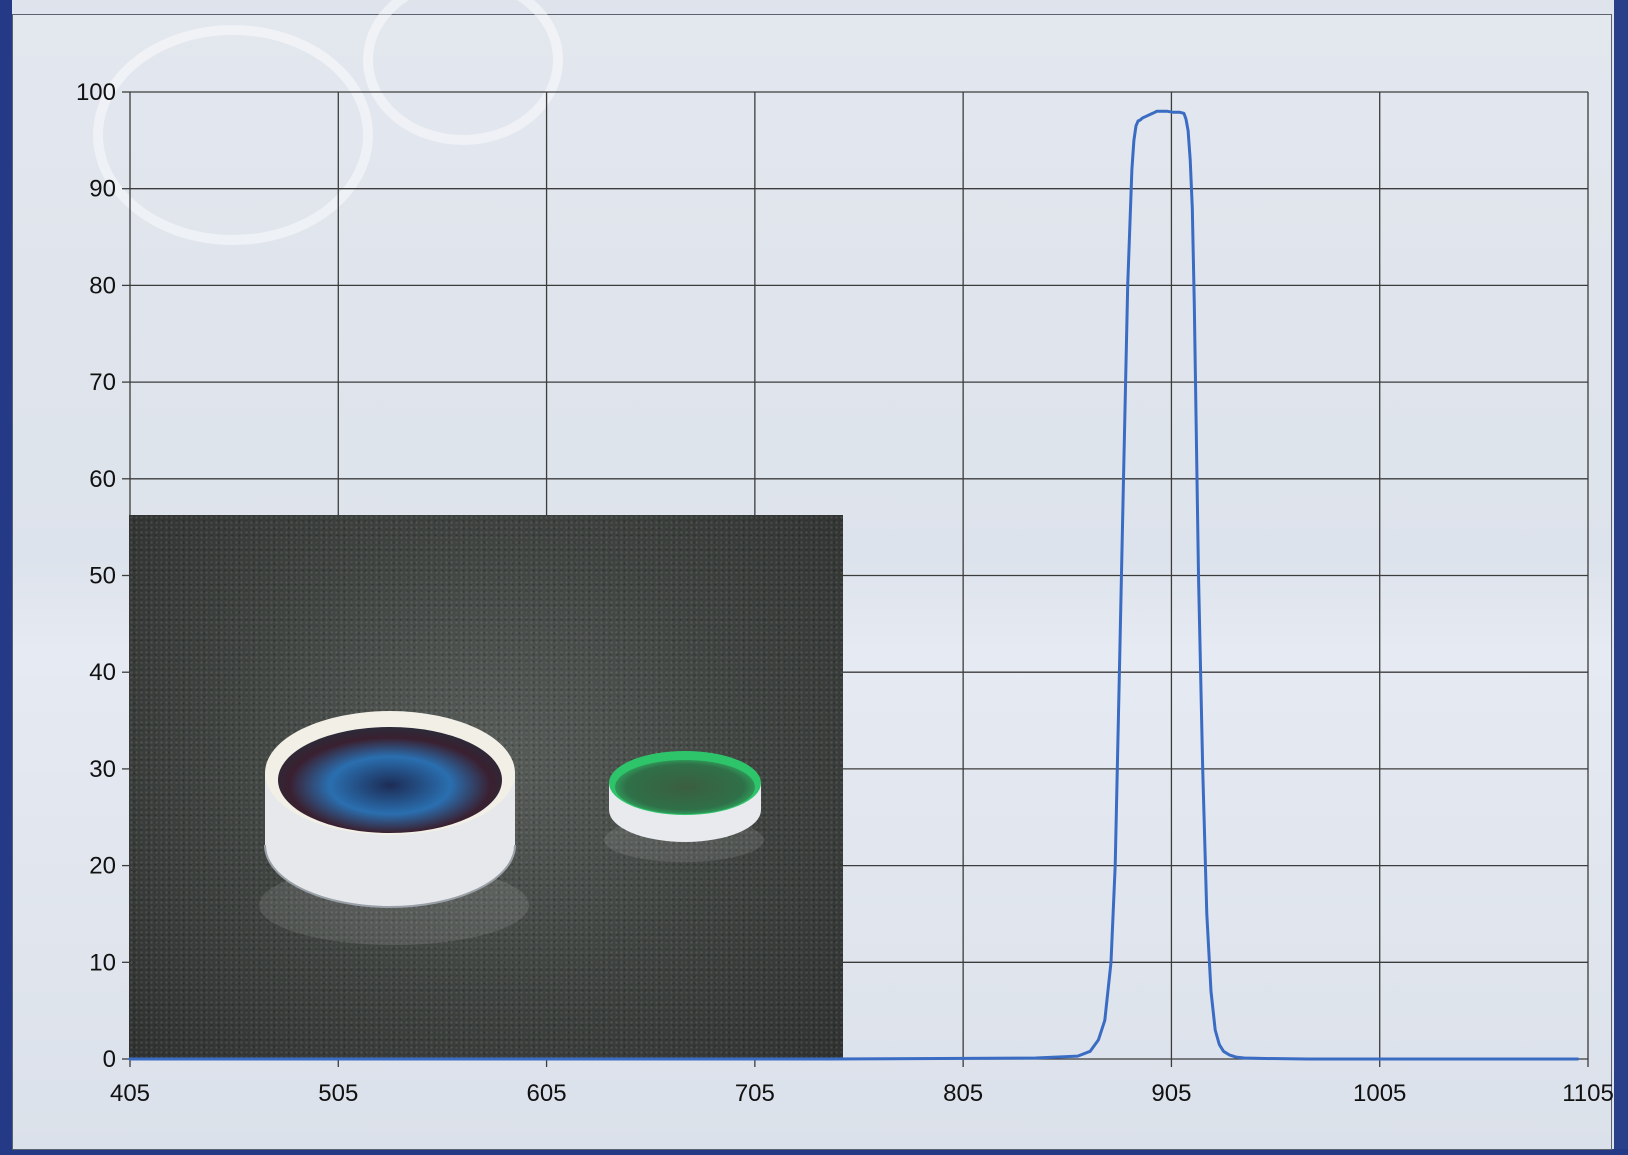  Describe the element at coordinates (102, 576) in the screenshot. I see `y-tick-label: 50` at that location.